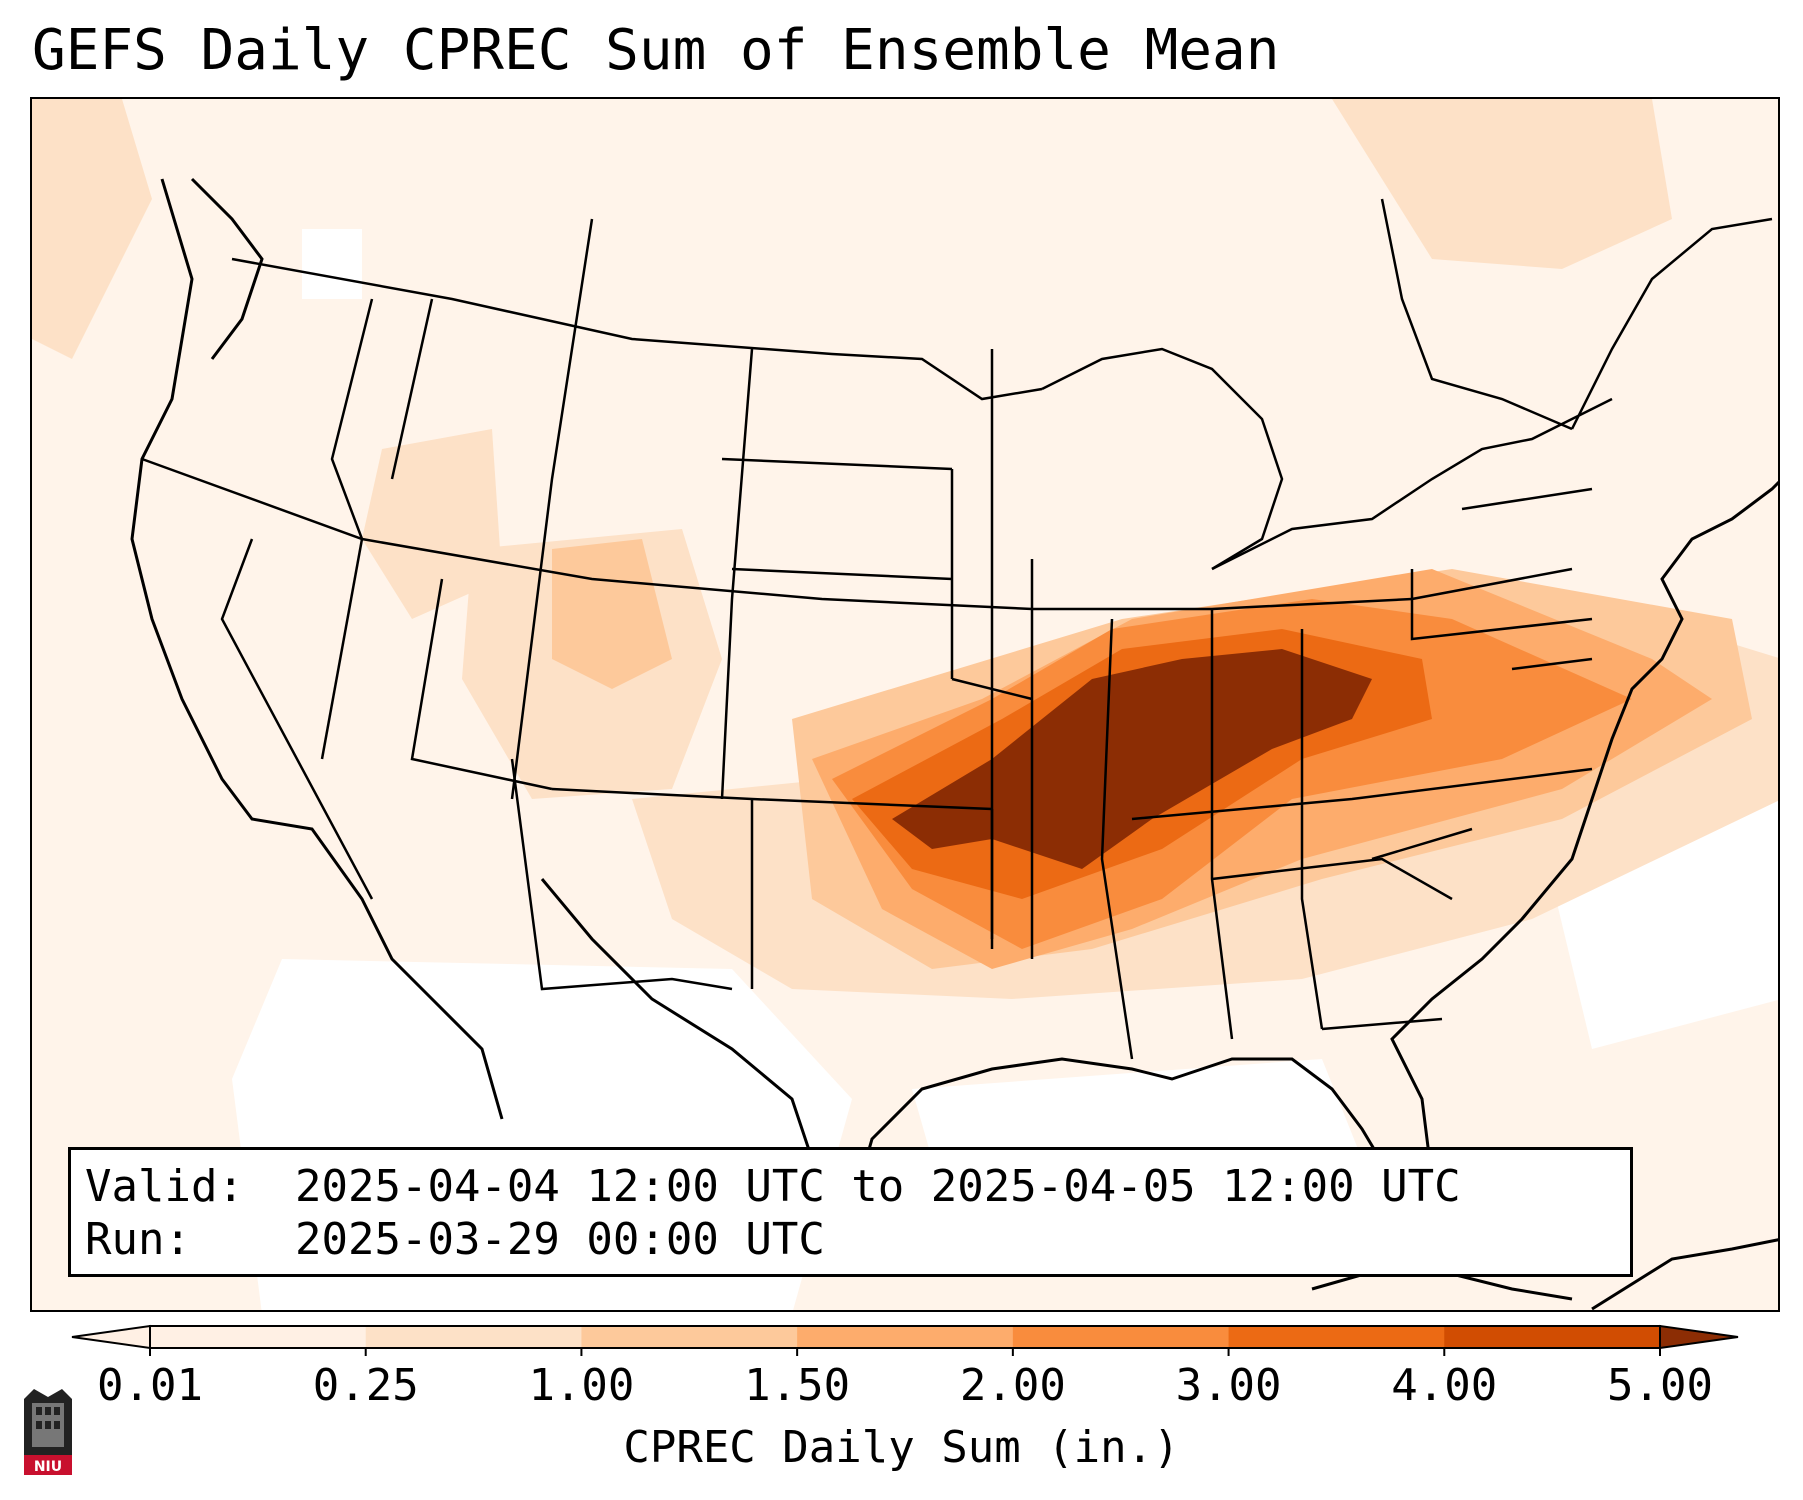 This screenshot has width=1803, height=1500. Describe the element at coordinates (138, 1239) in the screenshot. I see `run-label: Run:` at that location.